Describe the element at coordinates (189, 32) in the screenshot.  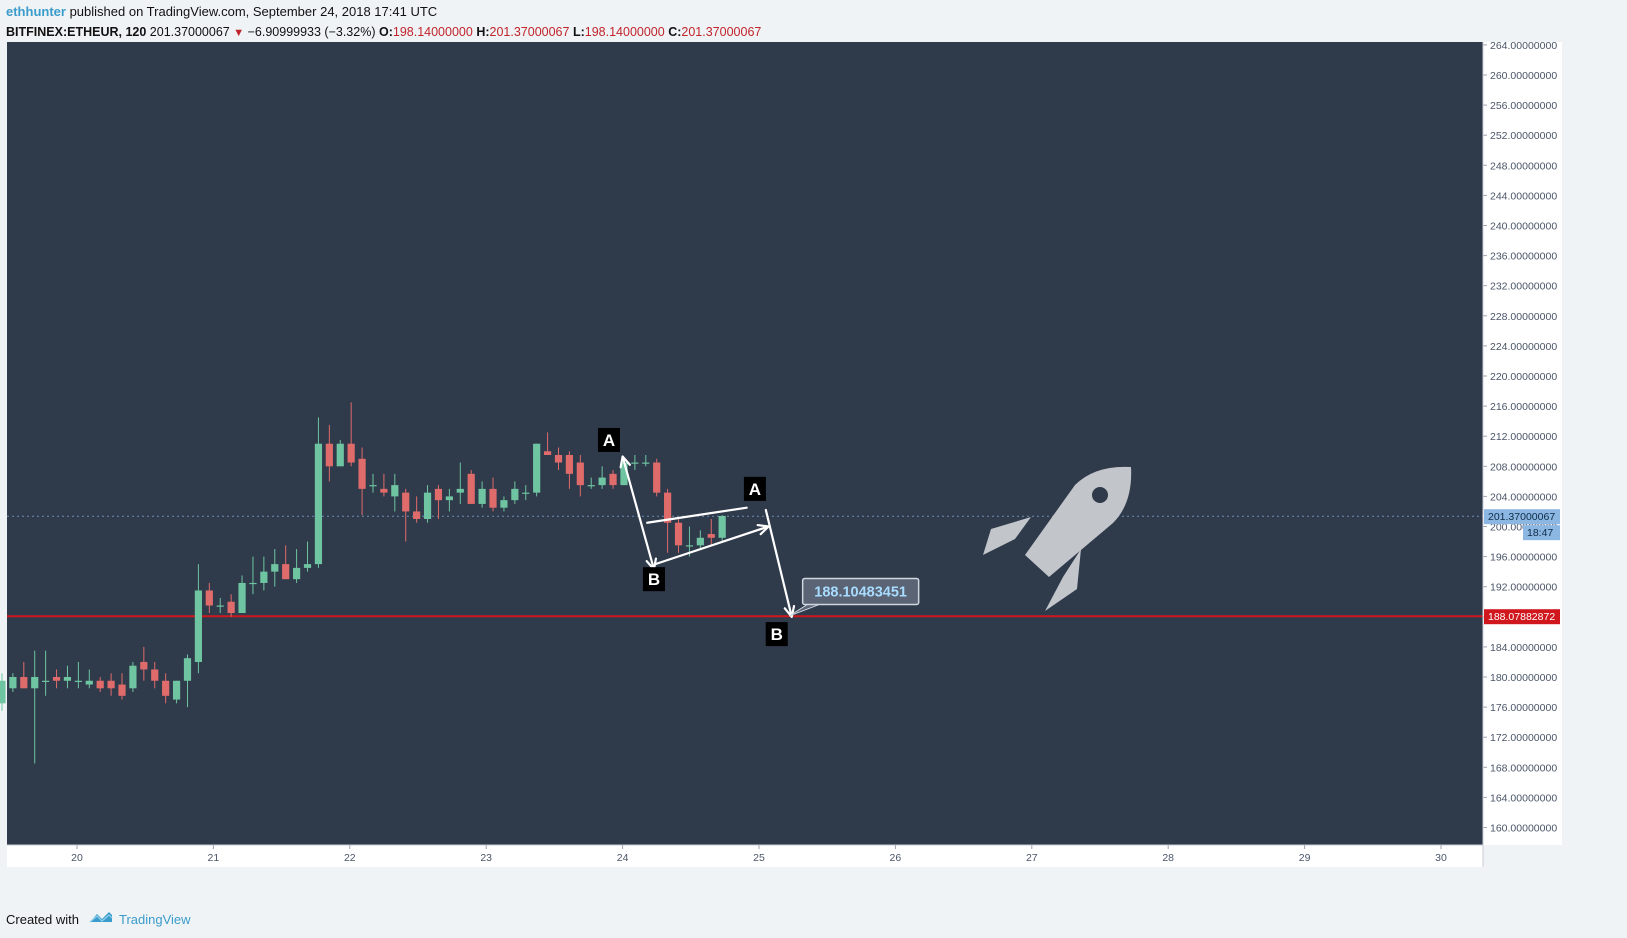
I see `last-price: 201.37000067` at that location.